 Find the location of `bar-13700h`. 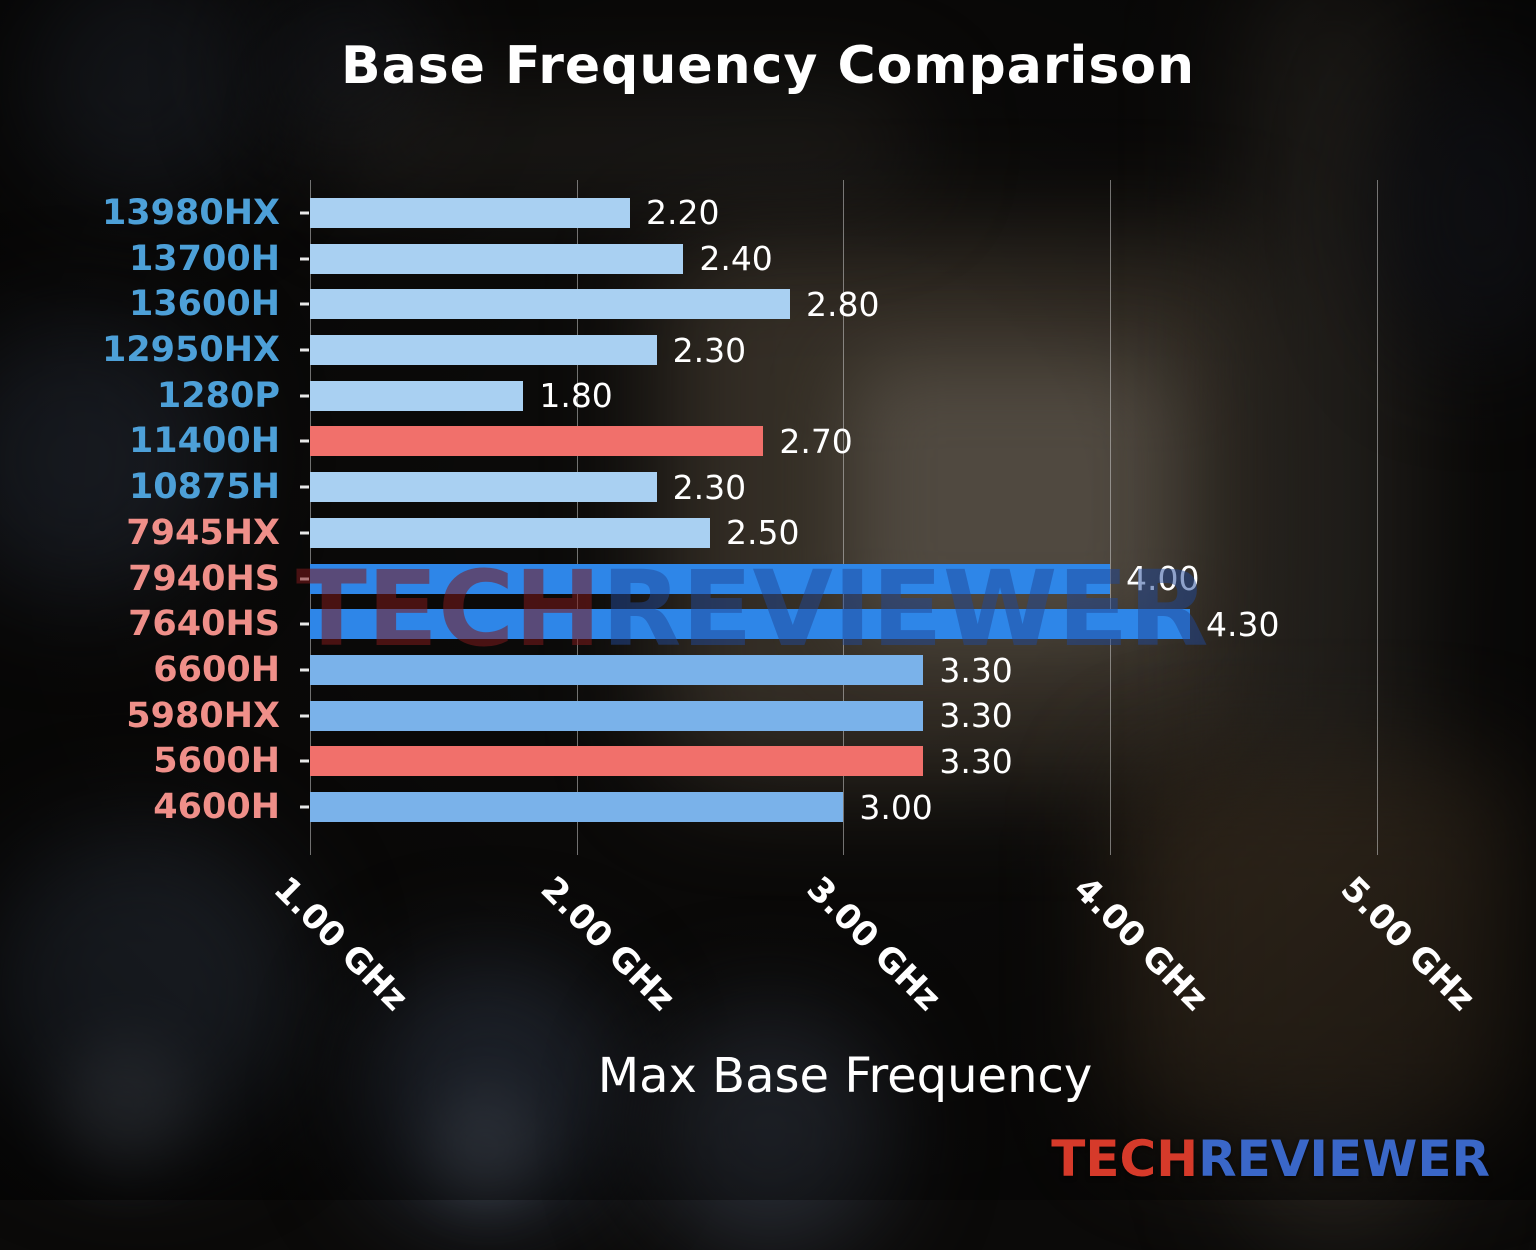

bar-13700h is located at coordinates (497, 258).